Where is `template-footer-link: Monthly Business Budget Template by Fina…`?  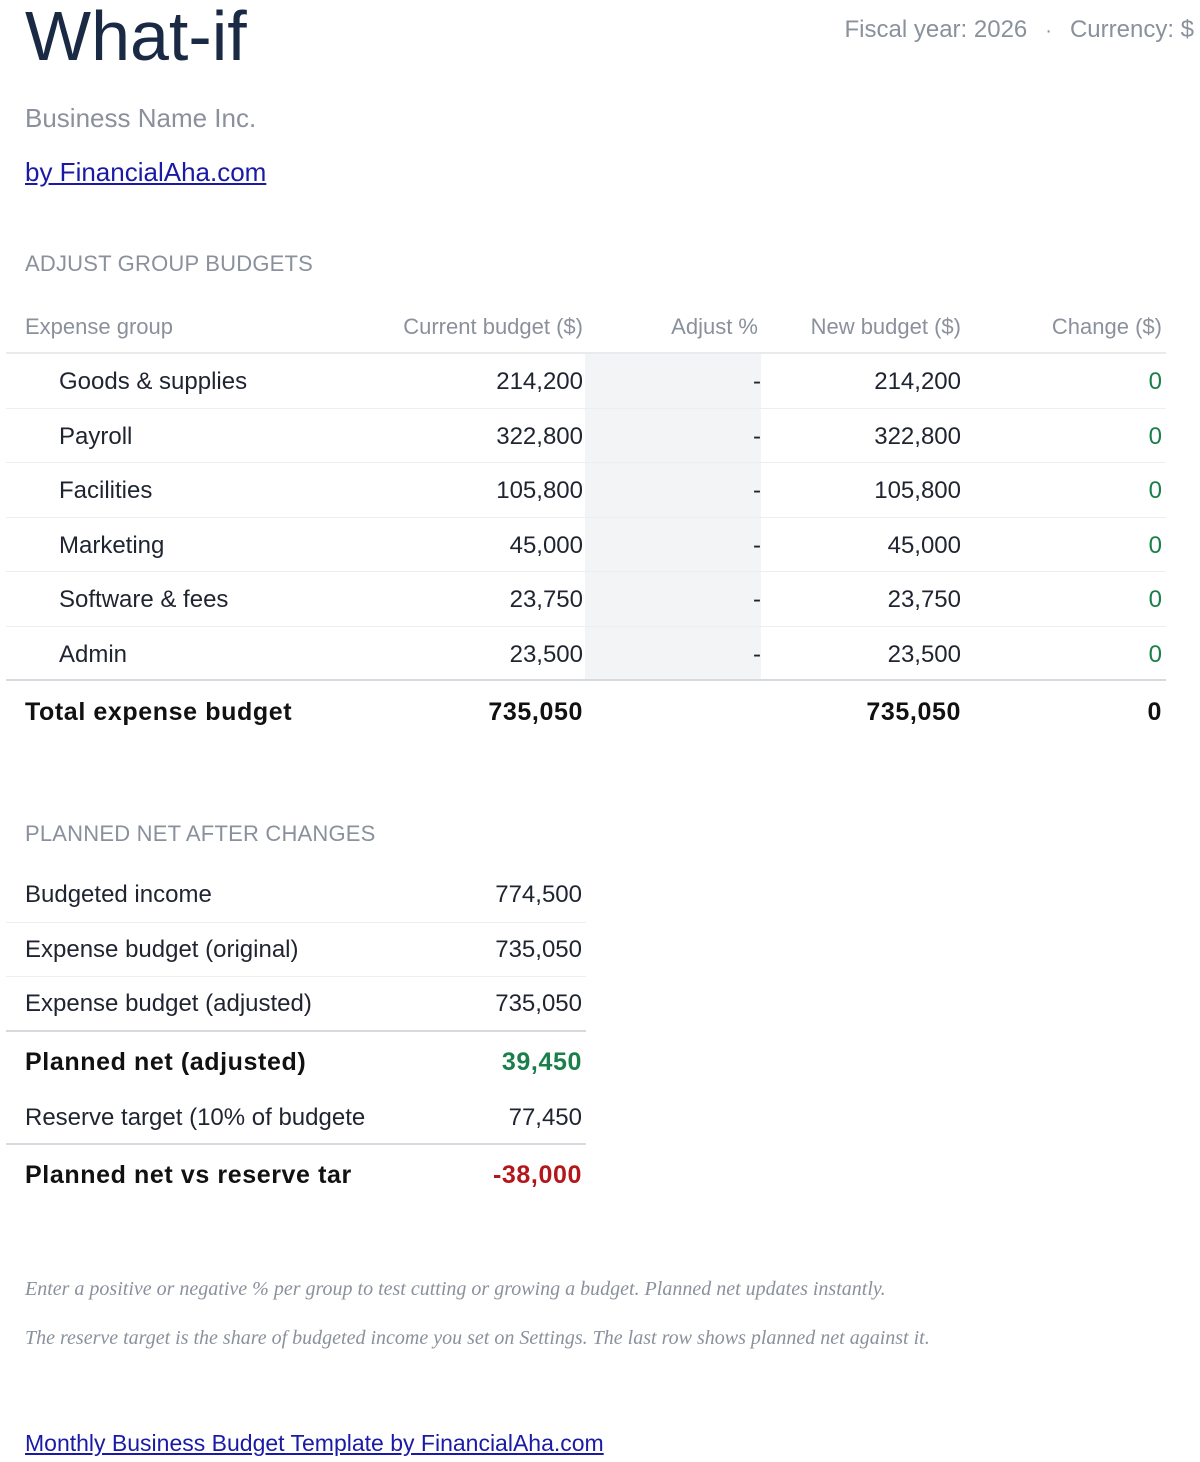 template-footer-link: Monthly Business Budget Template by Fina… is located at coordinates (314, 1443).